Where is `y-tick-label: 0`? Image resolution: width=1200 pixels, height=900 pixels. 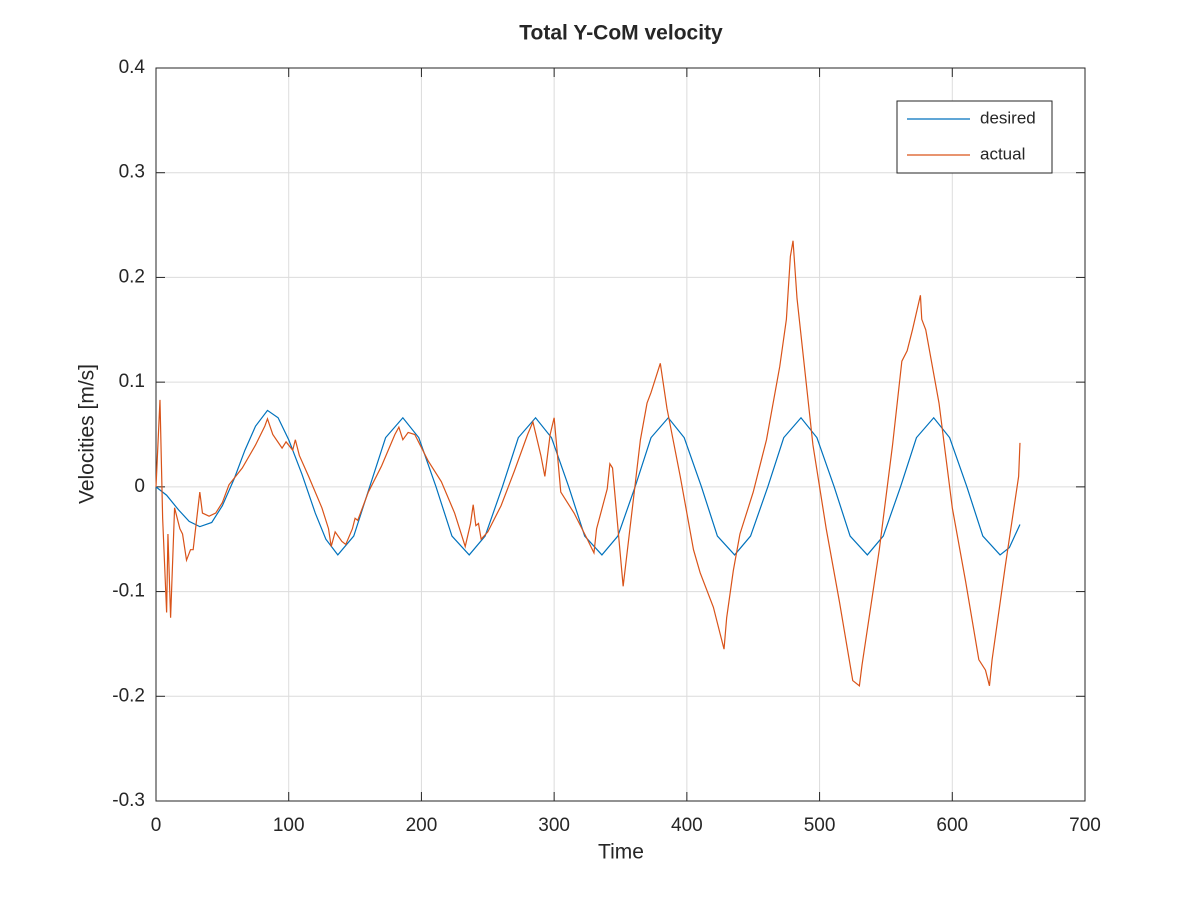
y-tick-label: 0 is located at coordinates (139, 486).